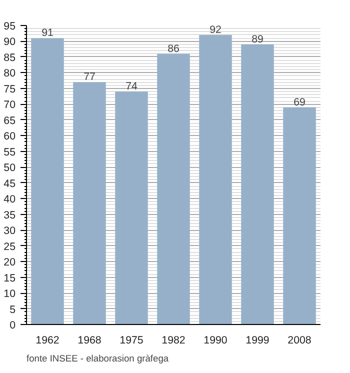 This screenshot has height=373, width=350. I want to click on source-note: fonte INSEE - elaborasion gràfega, so click(98, 359).